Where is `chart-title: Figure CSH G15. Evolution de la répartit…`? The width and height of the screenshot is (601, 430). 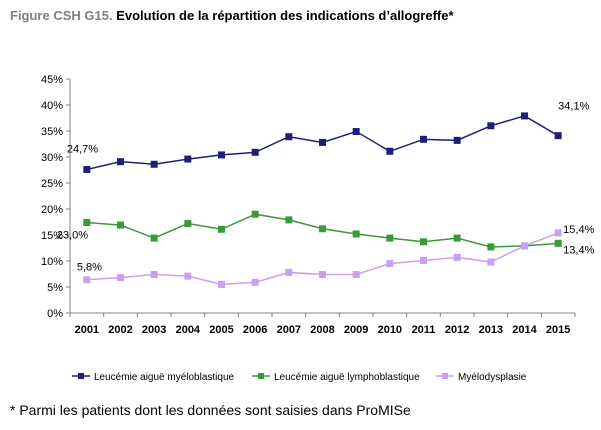 chart-title: Figure CSH G15. Evolution de la répartit… is located at coordinates (232, 15).